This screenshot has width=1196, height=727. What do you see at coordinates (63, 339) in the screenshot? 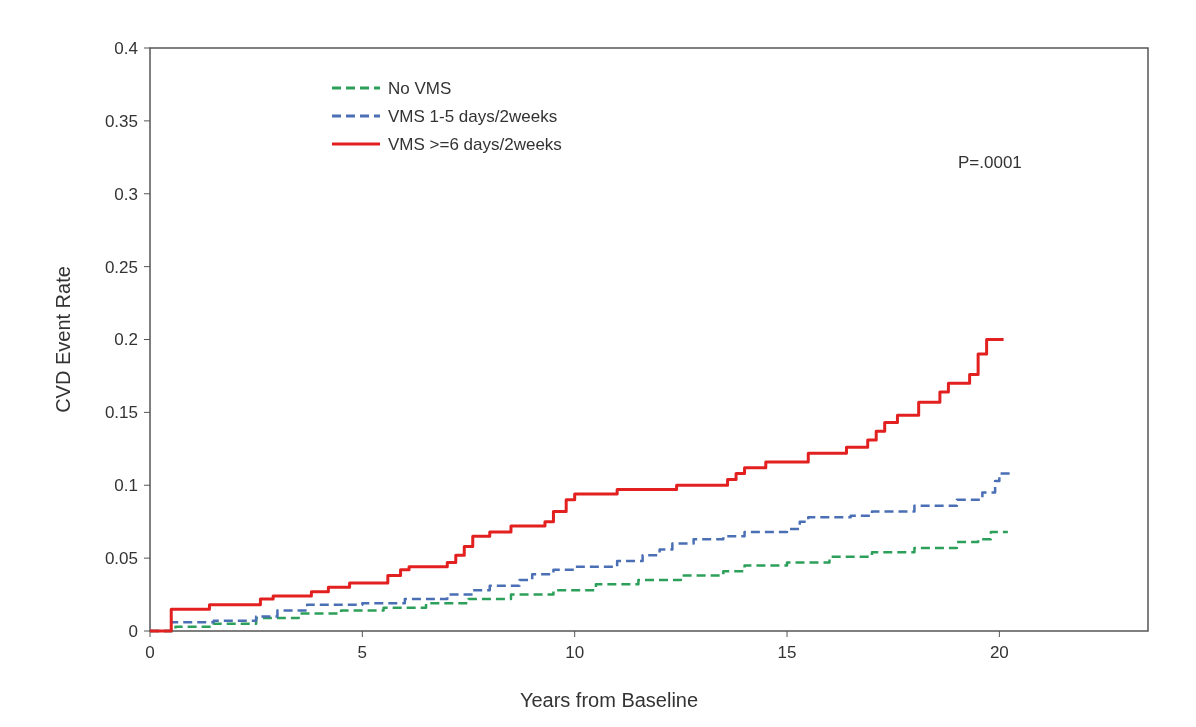
I see `y-axis-title: CVD Event Rate` at bounding box center [63, 339].